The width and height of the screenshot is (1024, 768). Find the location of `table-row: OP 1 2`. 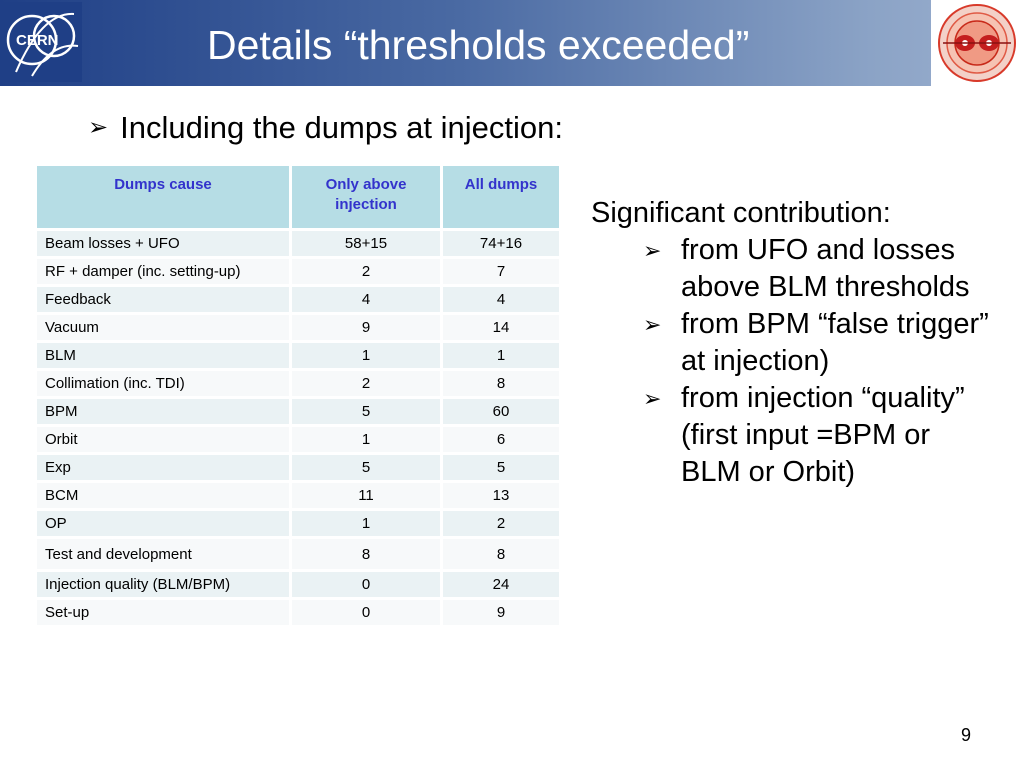

table-row: OP 1 2 is located at coordinates (298, 523).